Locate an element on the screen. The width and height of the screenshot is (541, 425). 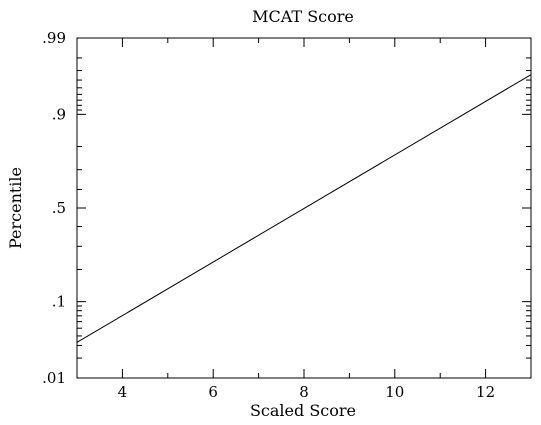
x-tick-label: 10 is located at coordinates (394, 392).